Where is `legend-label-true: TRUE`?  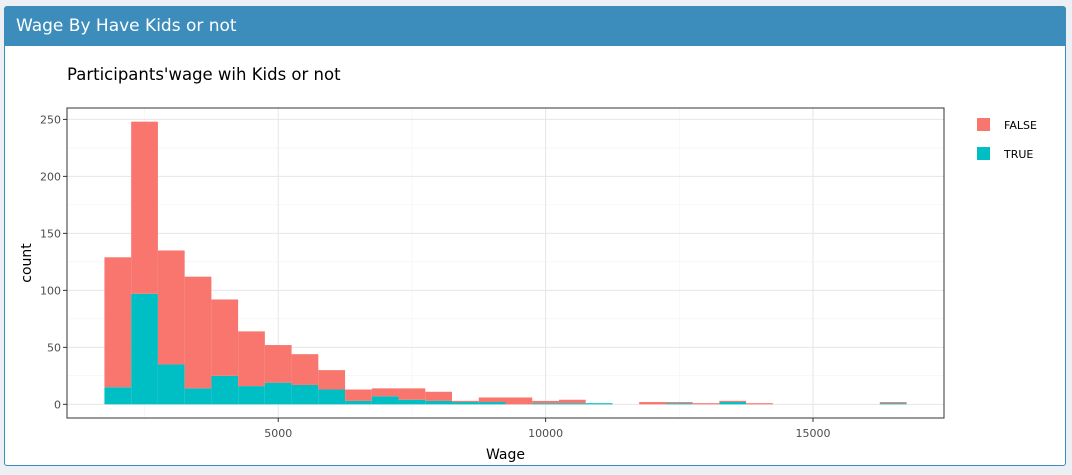 legend-label-true: TRUE is located at coordinates (1018, 154).